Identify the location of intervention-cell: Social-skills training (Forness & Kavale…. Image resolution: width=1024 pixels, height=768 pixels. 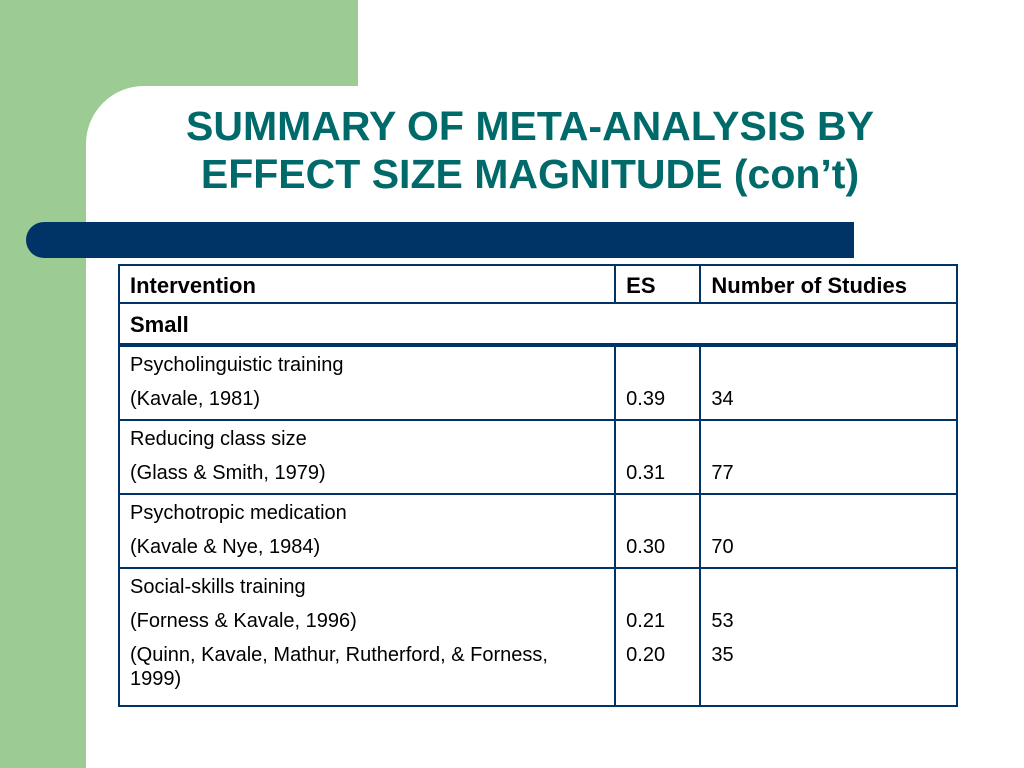
(367, 637).